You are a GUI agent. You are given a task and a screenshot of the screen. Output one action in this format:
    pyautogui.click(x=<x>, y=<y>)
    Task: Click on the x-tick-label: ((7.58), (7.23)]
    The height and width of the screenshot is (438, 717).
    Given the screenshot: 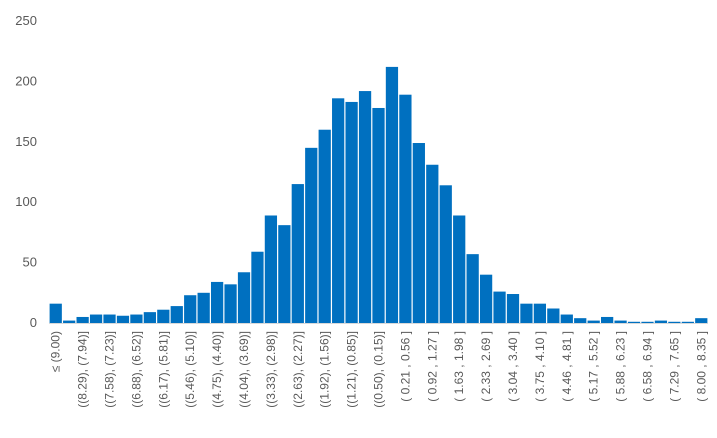 What is the action you would take?
    pyautogui.click(x=110, y=369)
    